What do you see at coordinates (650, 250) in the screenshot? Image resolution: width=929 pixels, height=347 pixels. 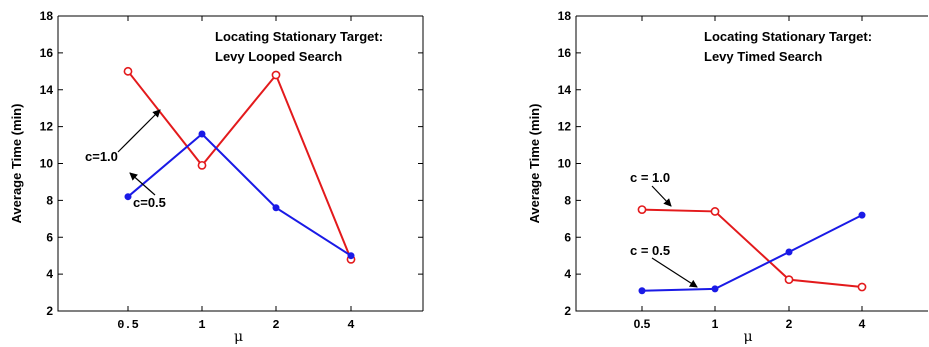 I see `series-annotation: c = 0.5` at bounding box center [650, 250].